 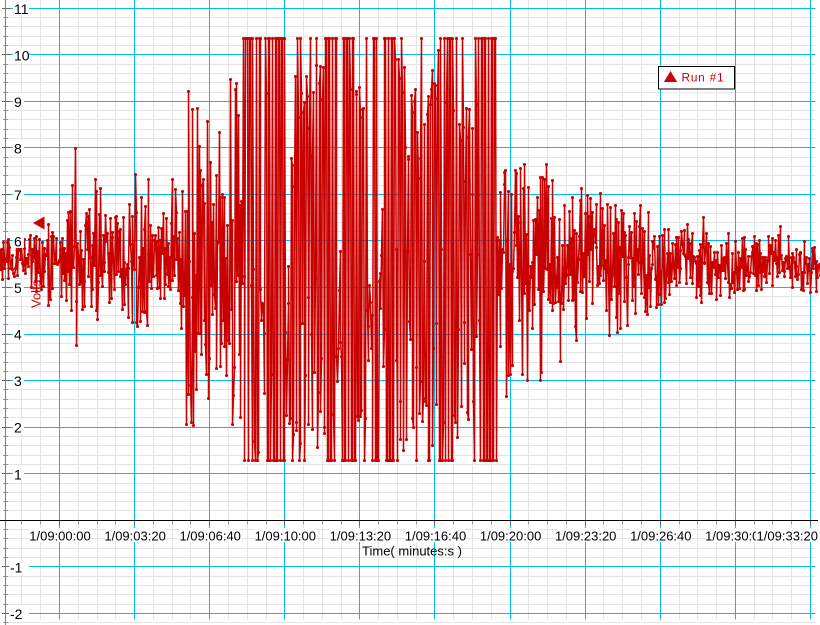 I want to click on svg-text: 1/09:06:40, so click(x=209, y=536).